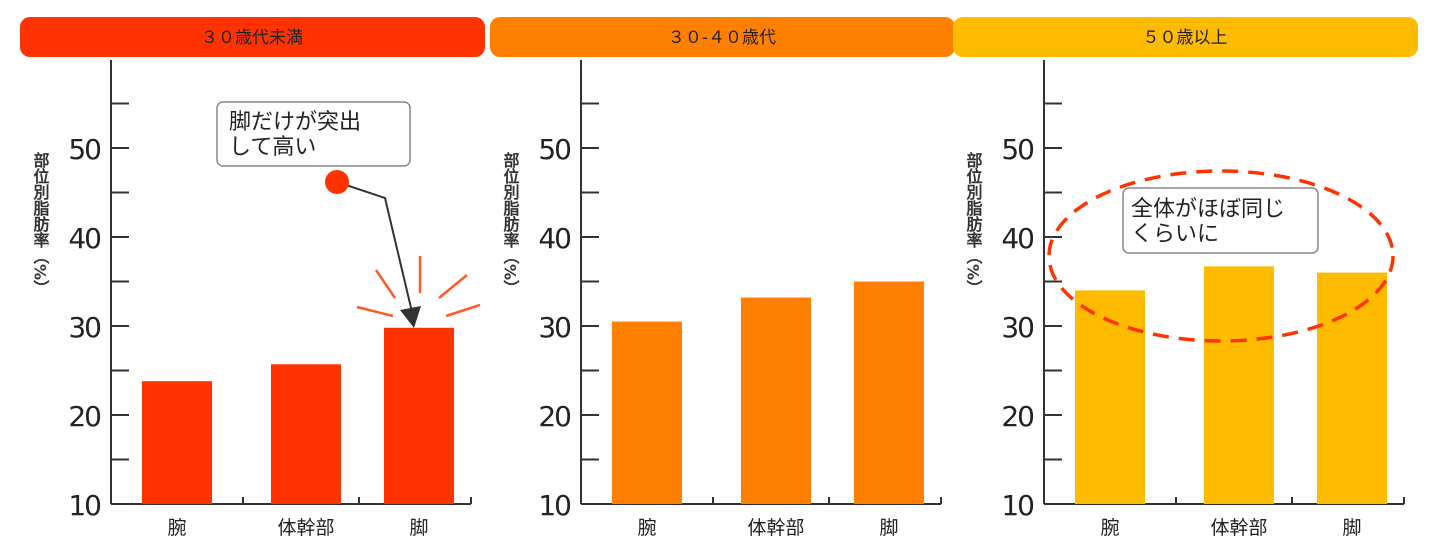 This screenshot has height=548, width=1436. I want to click on callout-dot, so click(337, 182).